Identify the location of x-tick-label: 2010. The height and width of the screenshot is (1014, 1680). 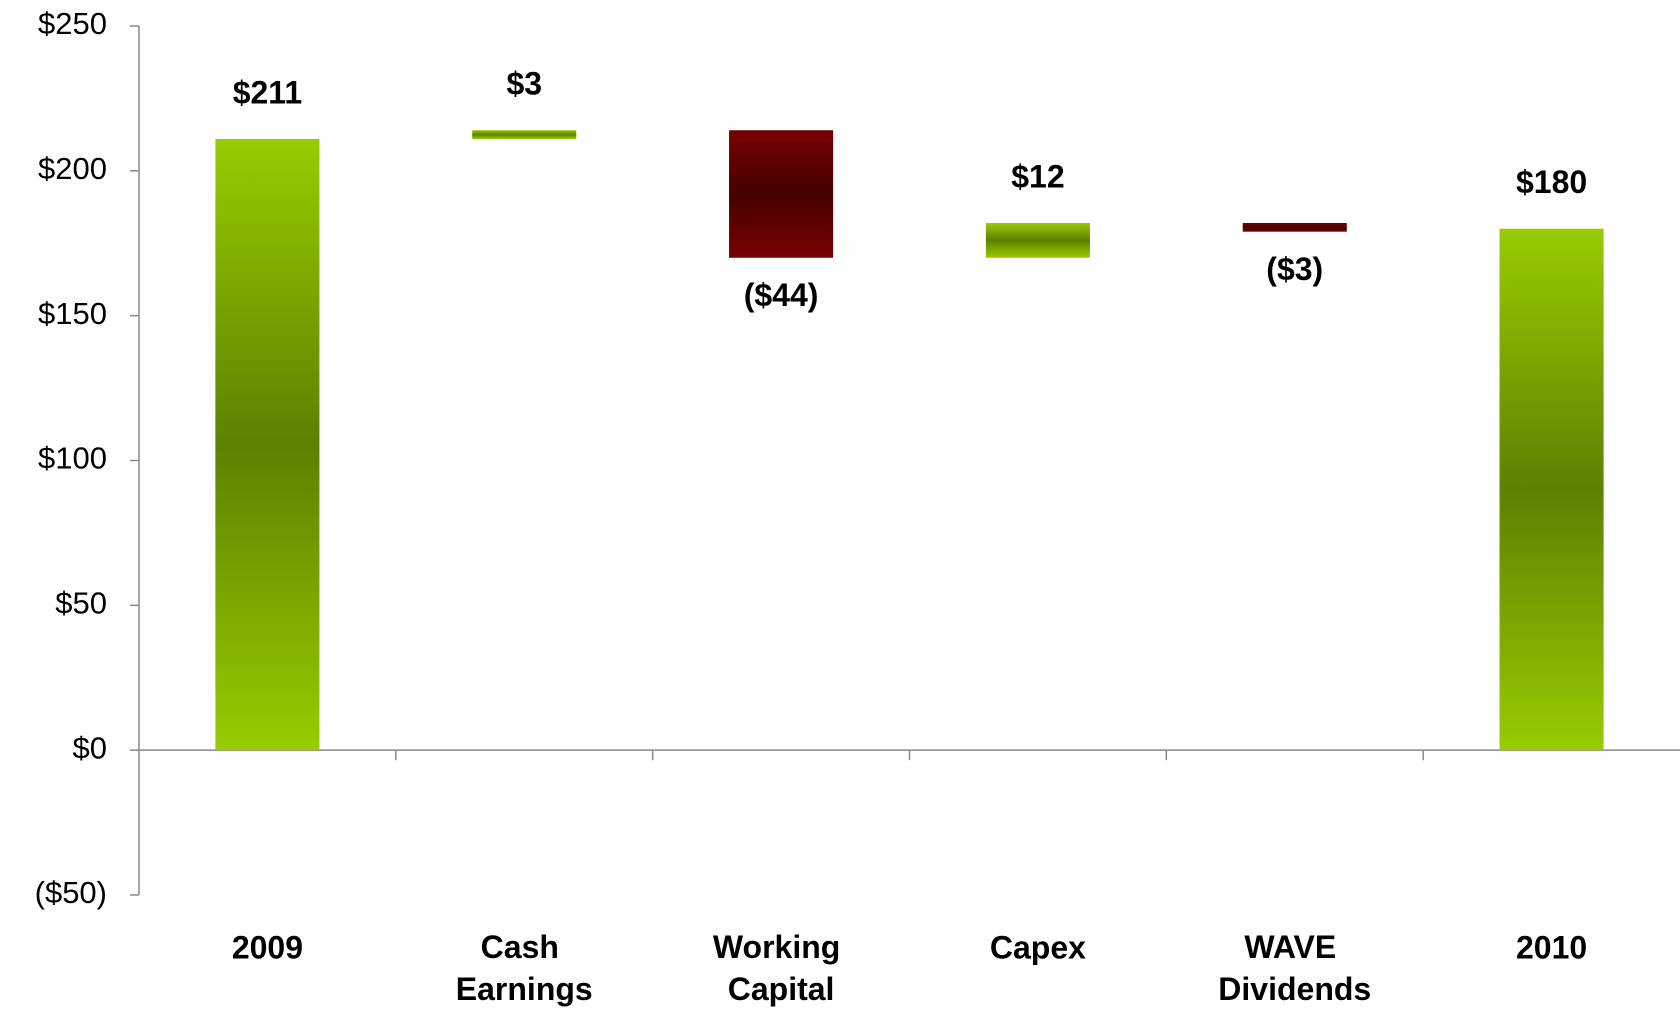
(1551, 947).